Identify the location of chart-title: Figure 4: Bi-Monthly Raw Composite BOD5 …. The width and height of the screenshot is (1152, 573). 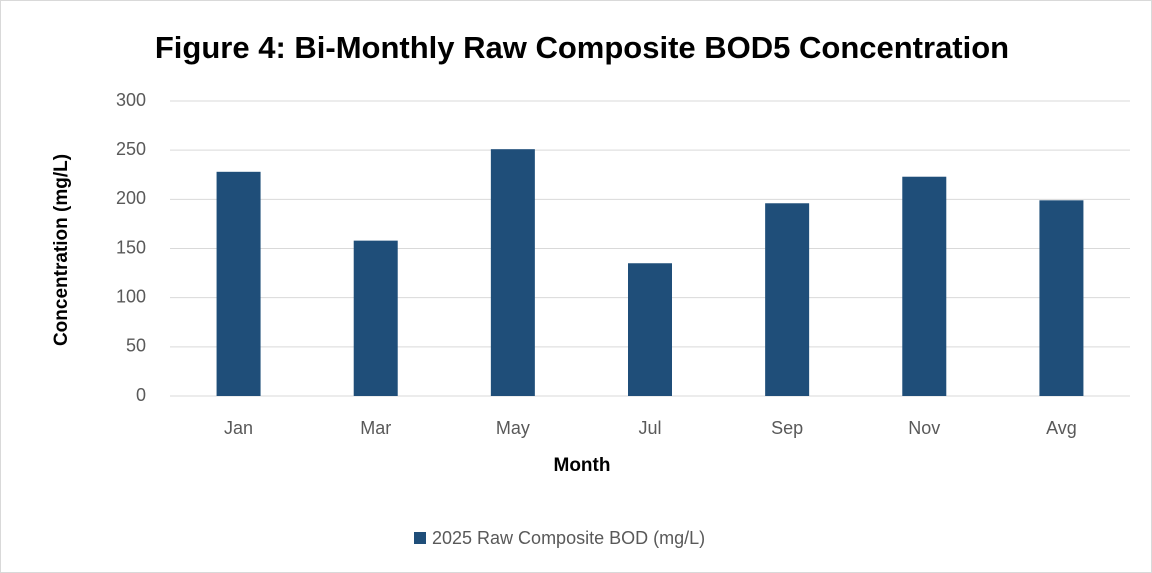
(582, 47).